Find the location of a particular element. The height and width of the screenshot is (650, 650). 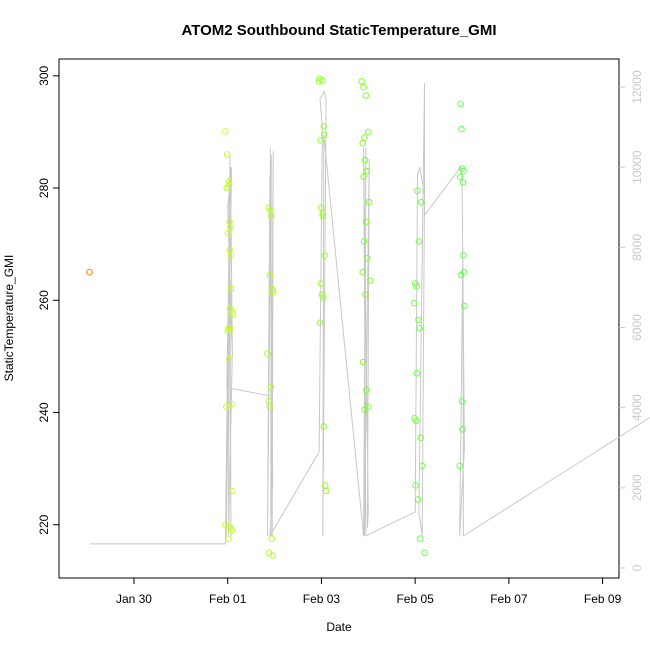

y2-tick-label: 0 is located at coordinates (637, 567).